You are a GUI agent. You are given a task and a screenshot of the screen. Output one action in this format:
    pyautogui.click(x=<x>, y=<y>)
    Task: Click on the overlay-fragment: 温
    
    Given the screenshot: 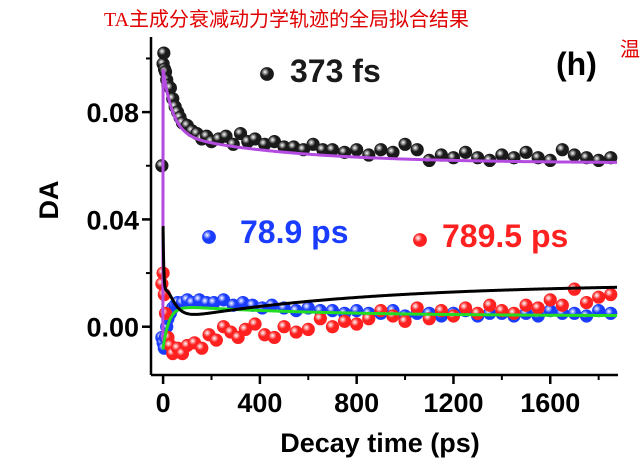 What is the action you would take?
    pyautogui.click(x=630, y=49)
    